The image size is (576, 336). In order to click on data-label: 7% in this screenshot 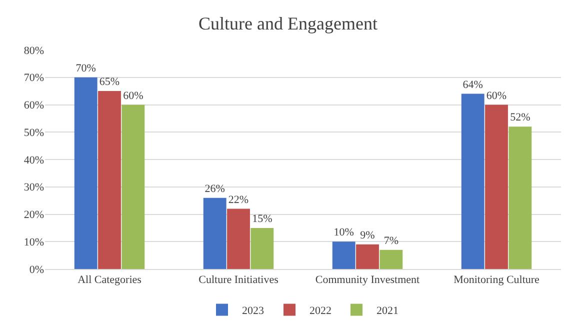, I will do `click(391, 240)`.